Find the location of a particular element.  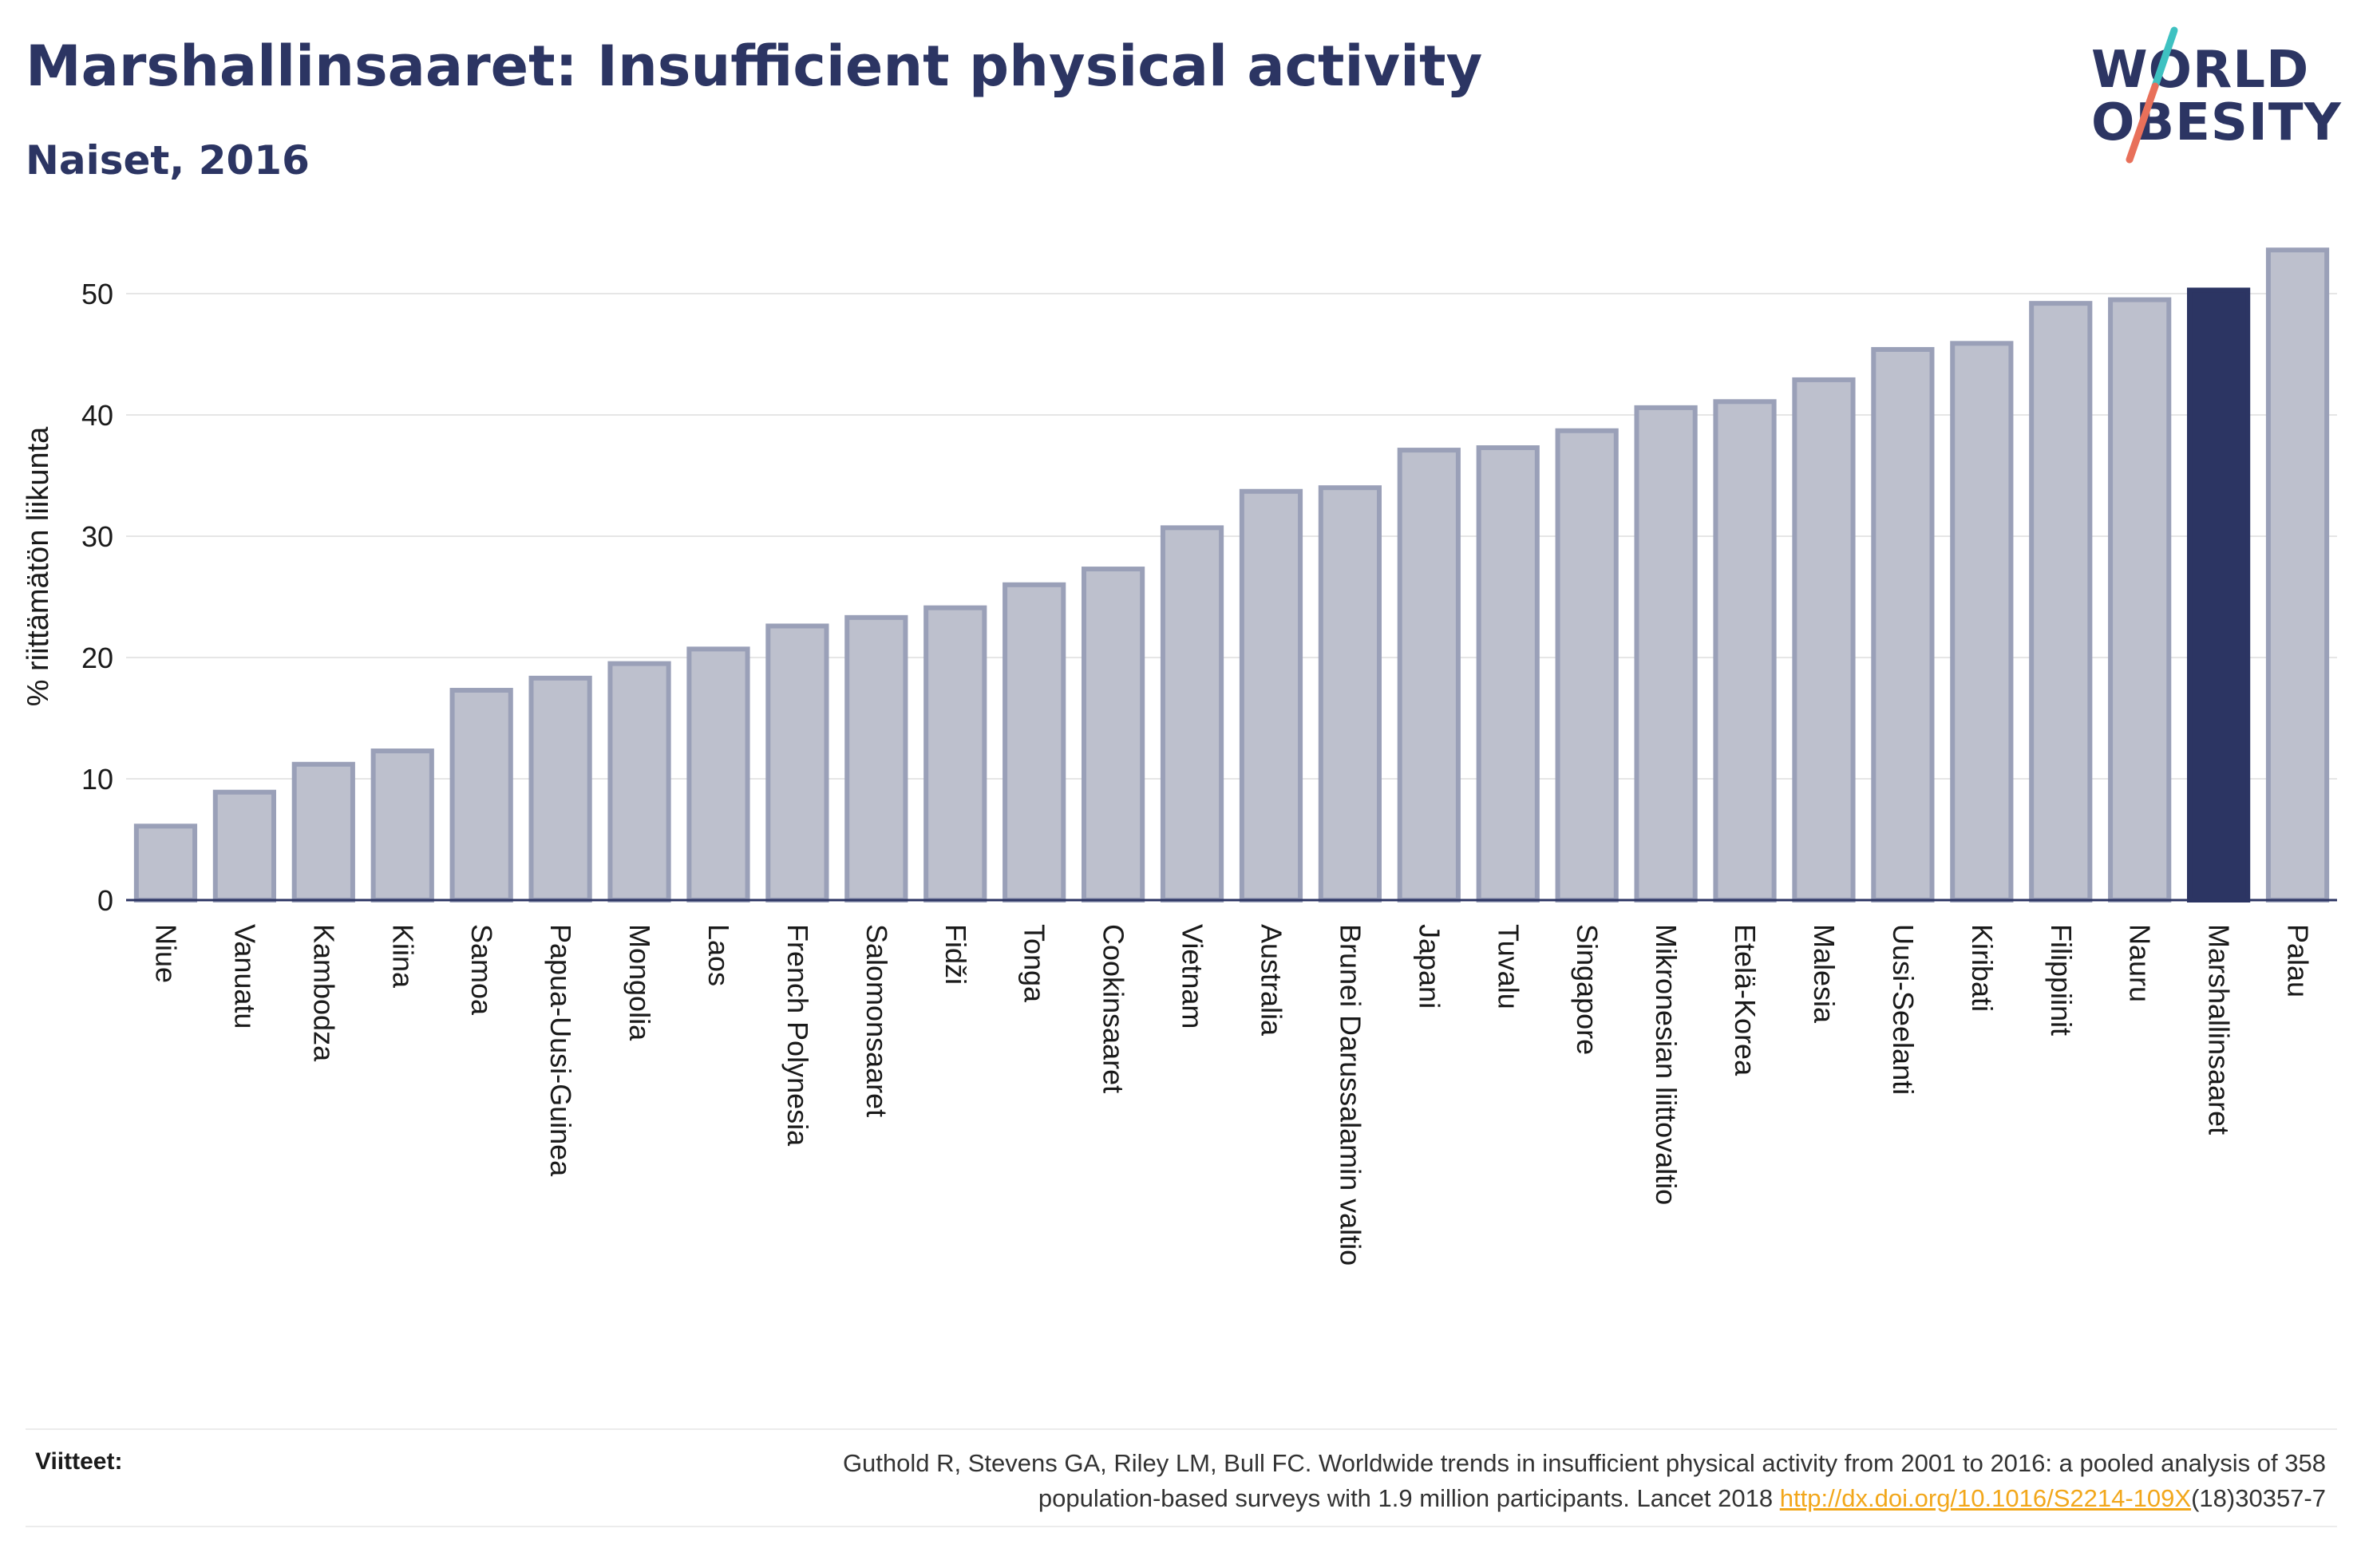

x-tick-label: Kiribati is located at coordinates (1982, 968).